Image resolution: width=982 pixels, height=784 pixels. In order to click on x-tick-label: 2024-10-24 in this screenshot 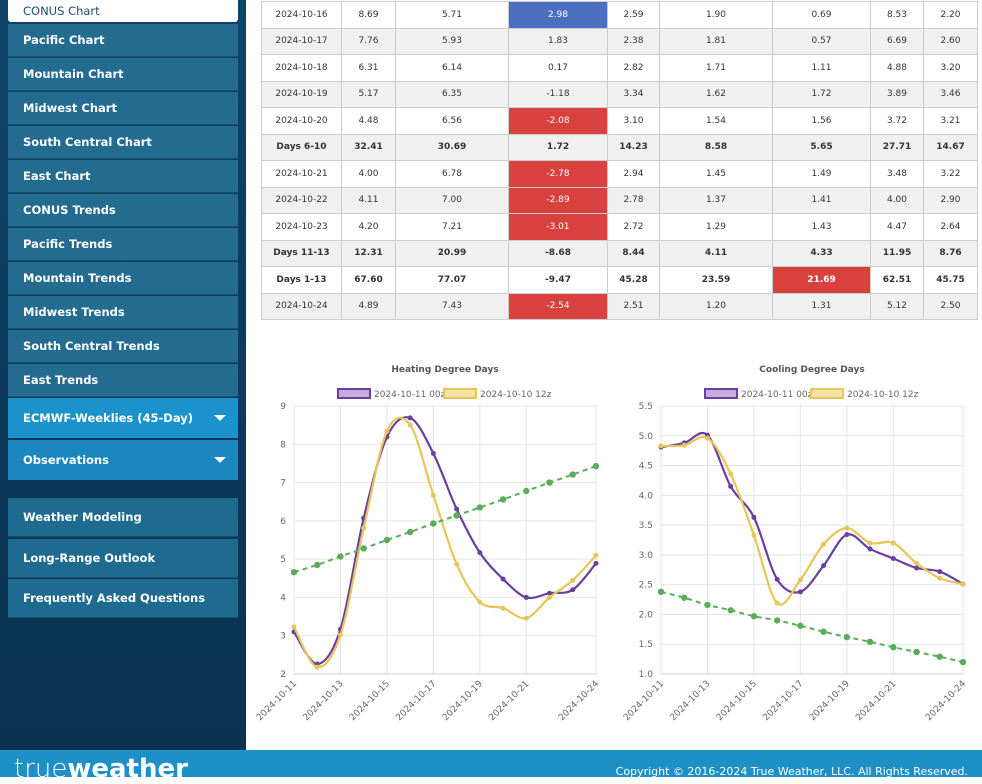, I will do `click(946, 701)`.